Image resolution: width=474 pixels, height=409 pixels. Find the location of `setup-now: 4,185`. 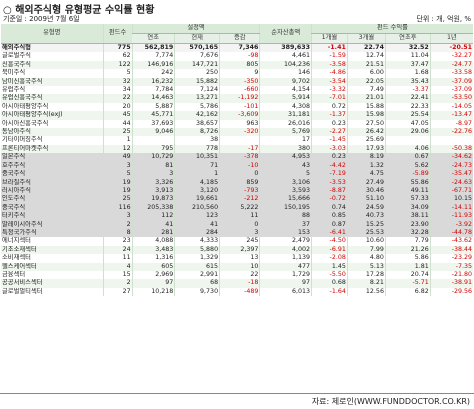

setup-now: 4,185 is located at coordinates (197, 182).